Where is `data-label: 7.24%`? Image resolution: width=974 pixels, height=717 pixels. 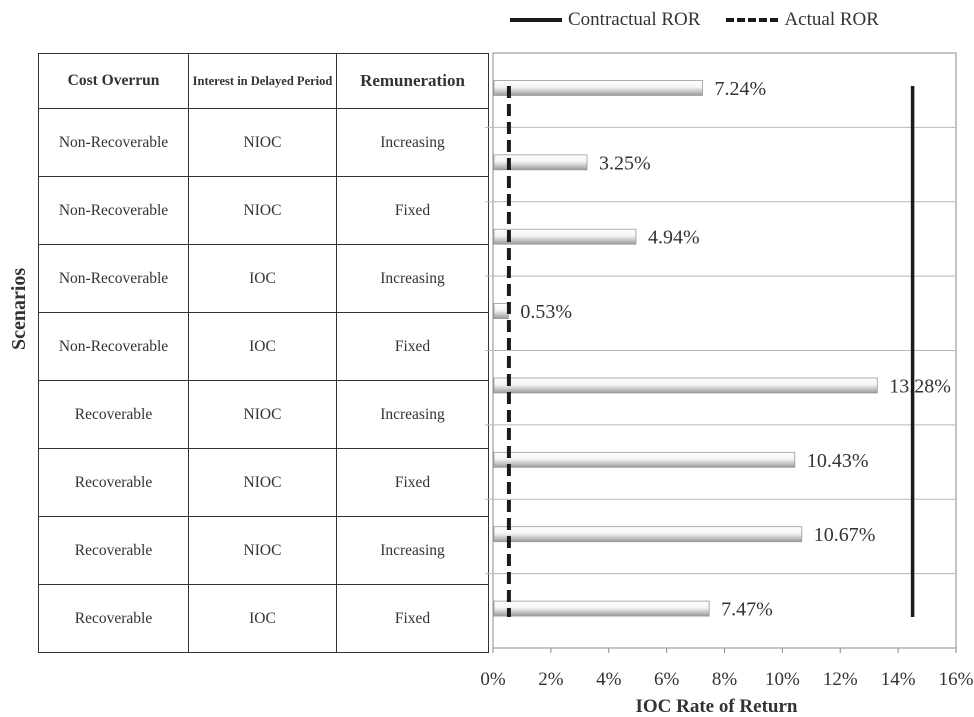
data-label: 7.24% is located at coordinates (741, 89).